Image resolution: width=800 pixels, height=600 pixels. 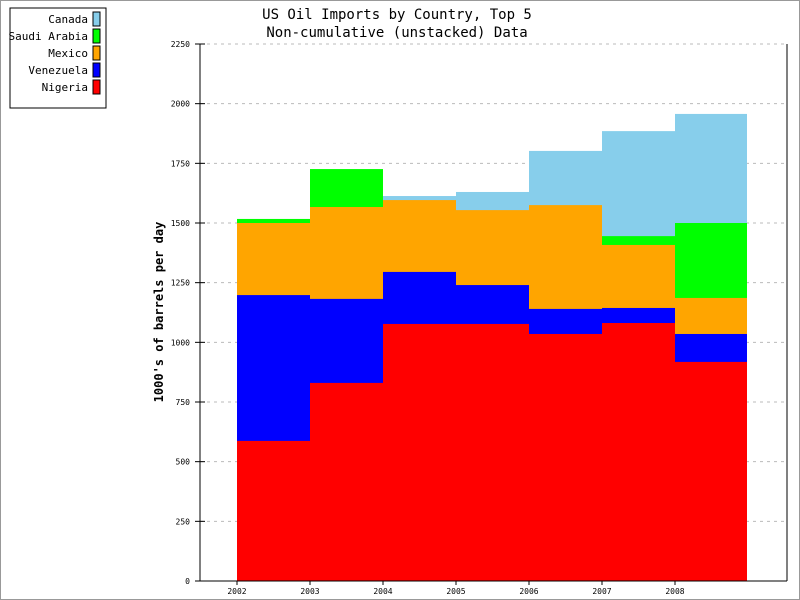 What do you see at coordinates (397, 15) in the screenshot?
I see `chart-title: US Oil Imports by Country, Top 5` at bounding box center [397, 15].